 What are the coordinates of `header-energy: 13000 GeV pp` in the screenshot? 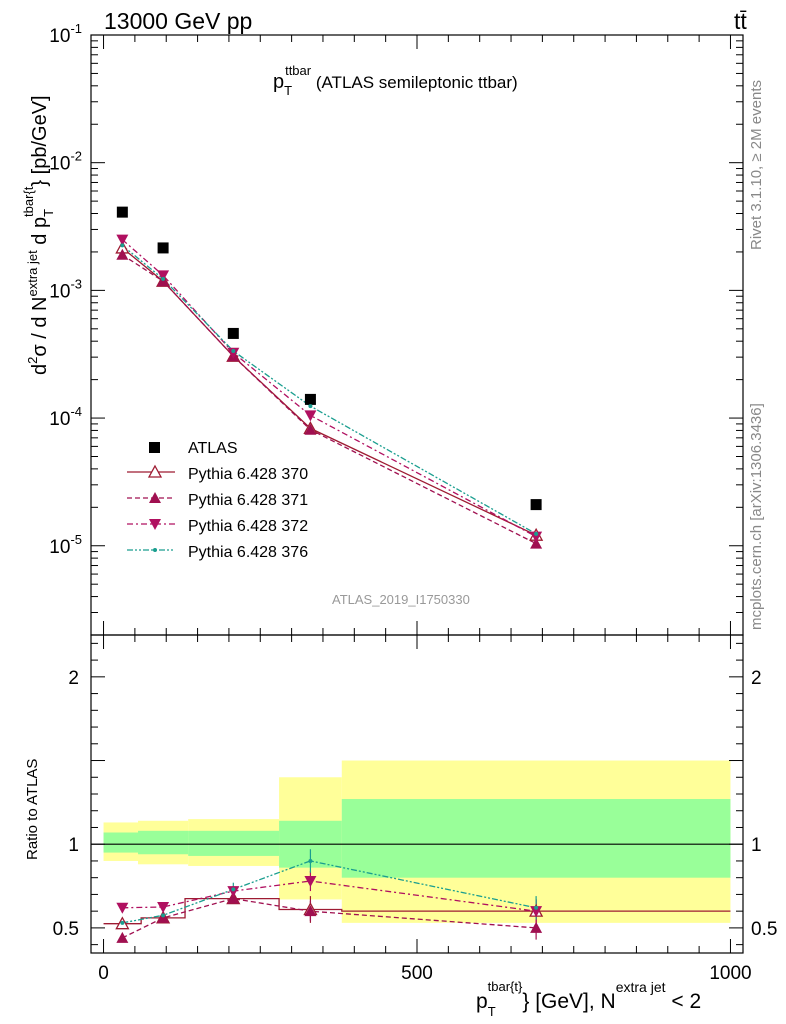 It's located at (178, 21).